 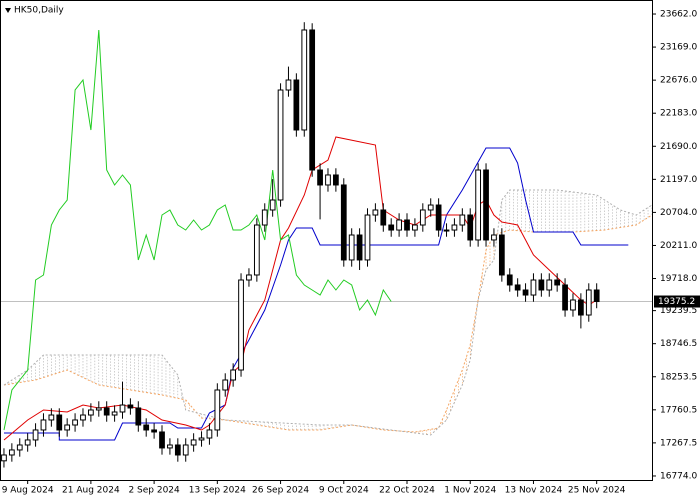 What do you see at coordinates (678, 15) in the screenshot?
I see `y-tick-label: 23662.0` at bounding box center [678, 15].